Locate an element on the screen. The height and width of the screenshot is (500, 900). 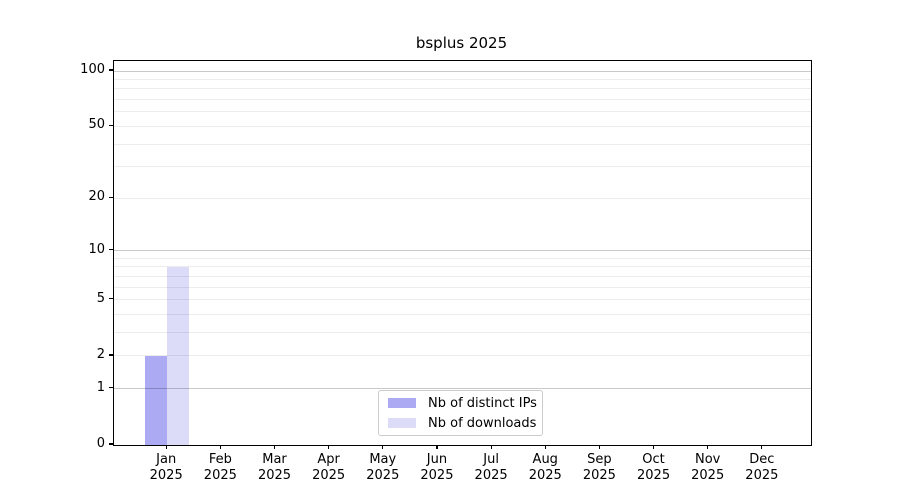
y-tick-label: 0 is located at coordinates (100, 443).